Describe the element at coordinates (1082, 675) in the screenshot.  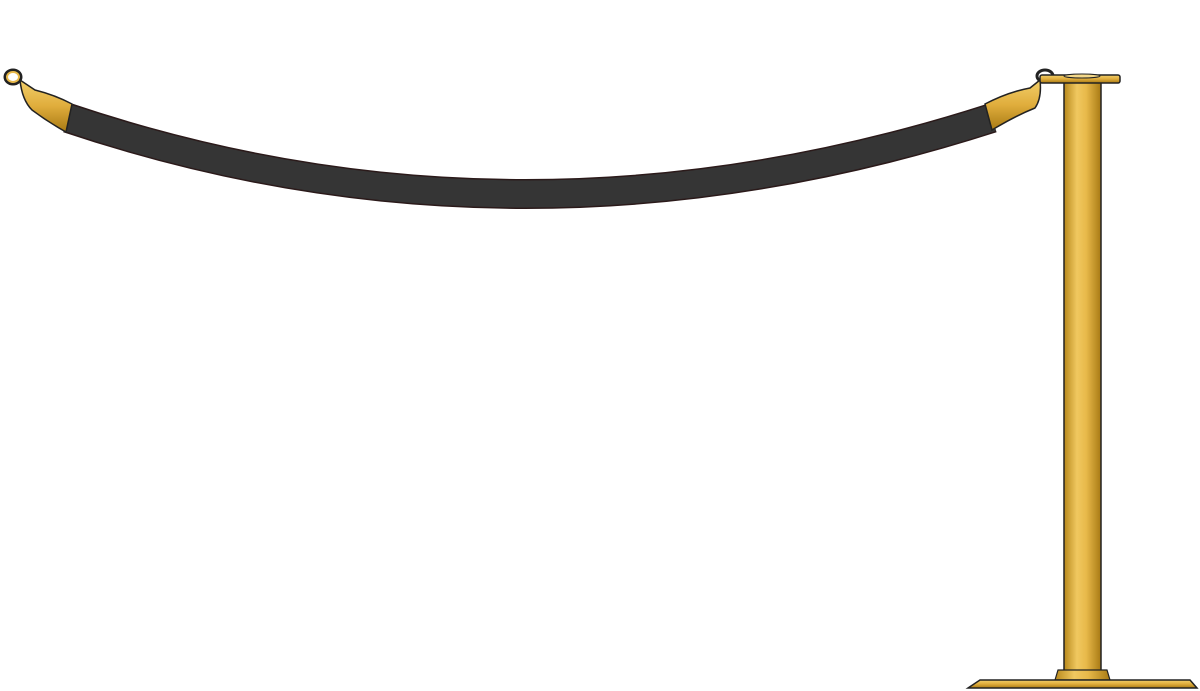
I see `post-collar` at that location.